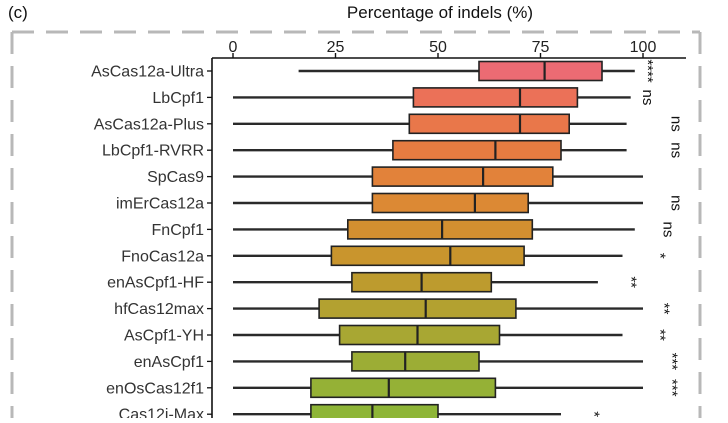 Image resolution: width=728 pixels, height=423 pixels. I want to click on y-tick-label: enAsCpf1, so click(169, 362).